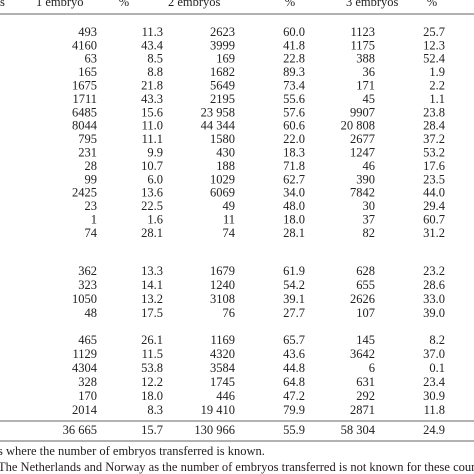 This screenshot has height=474, width=474. Describe the element at coordinates (80, 430) in the screenshot. I see `total-cell: 36 665` at that location.